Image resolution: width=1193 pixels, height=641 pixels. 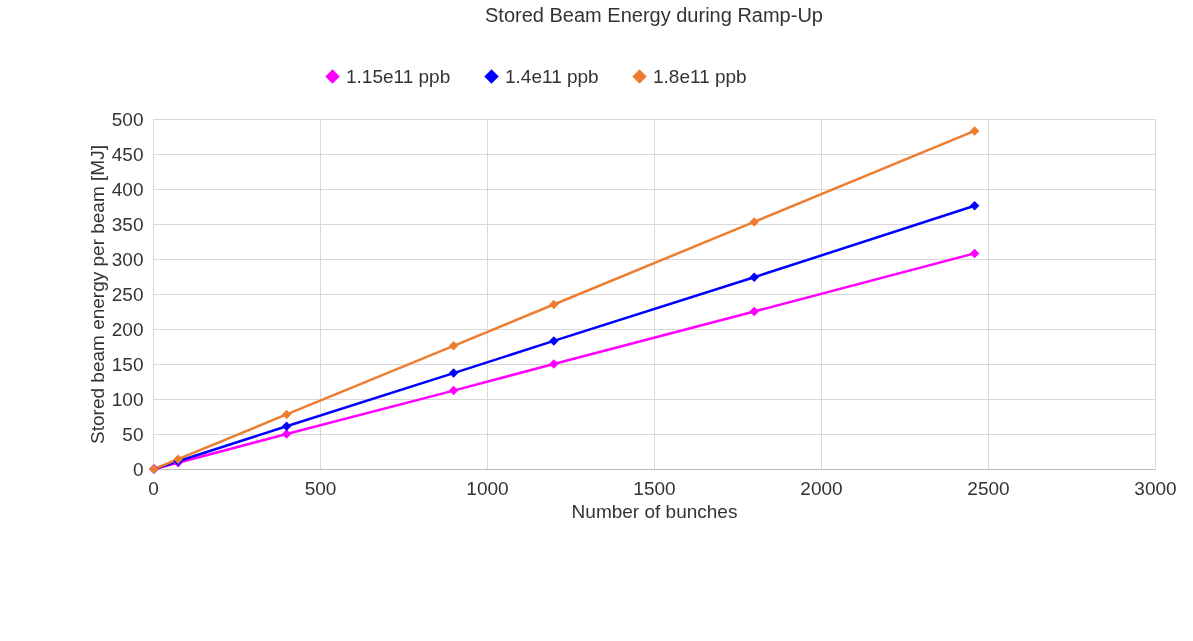 I want to click on y-tick-label: 200, so click(x=127, y=329).